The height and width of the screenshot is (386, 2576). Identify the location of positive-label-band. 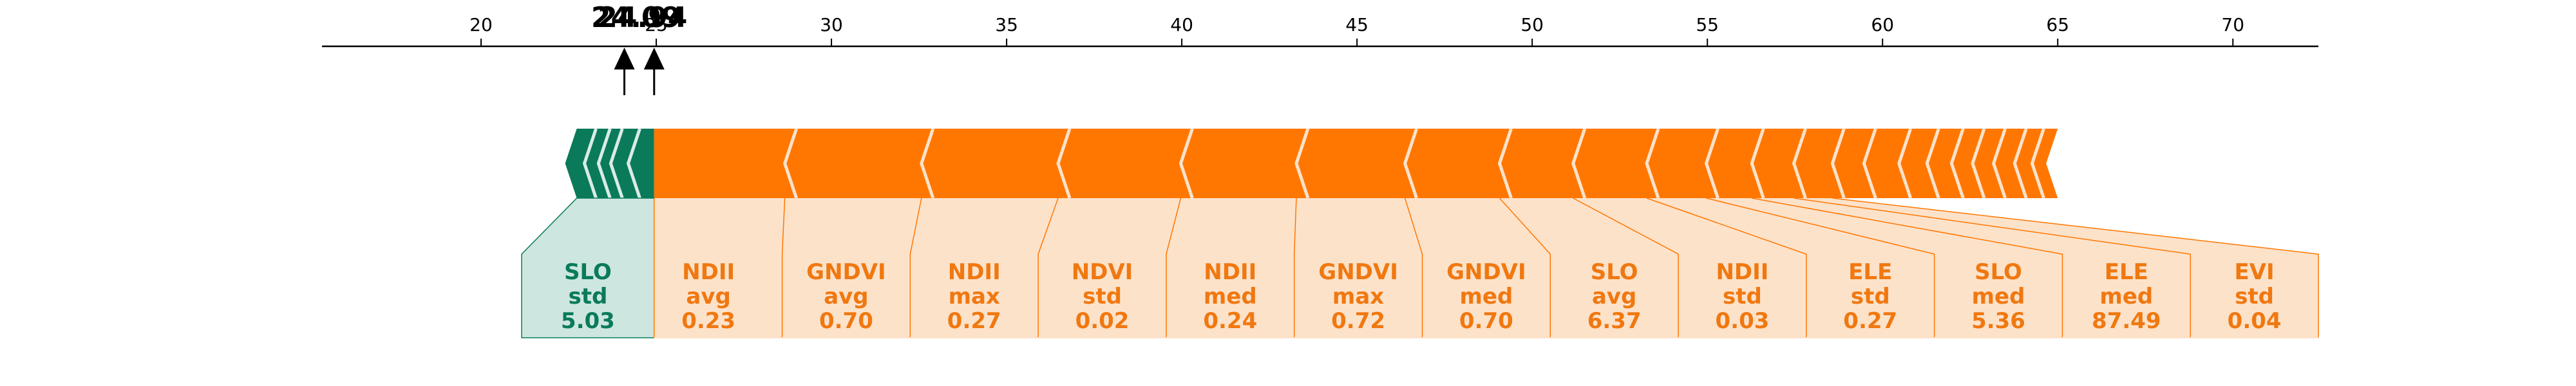
(1486, 296).